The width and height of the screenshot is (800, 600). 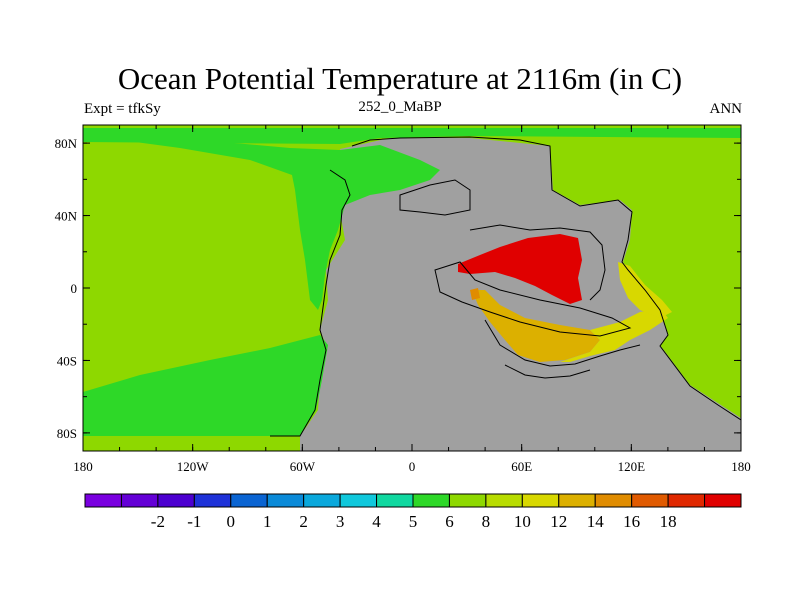 I want to click on x-tick-label: 120W, so click(x=193, y=466).